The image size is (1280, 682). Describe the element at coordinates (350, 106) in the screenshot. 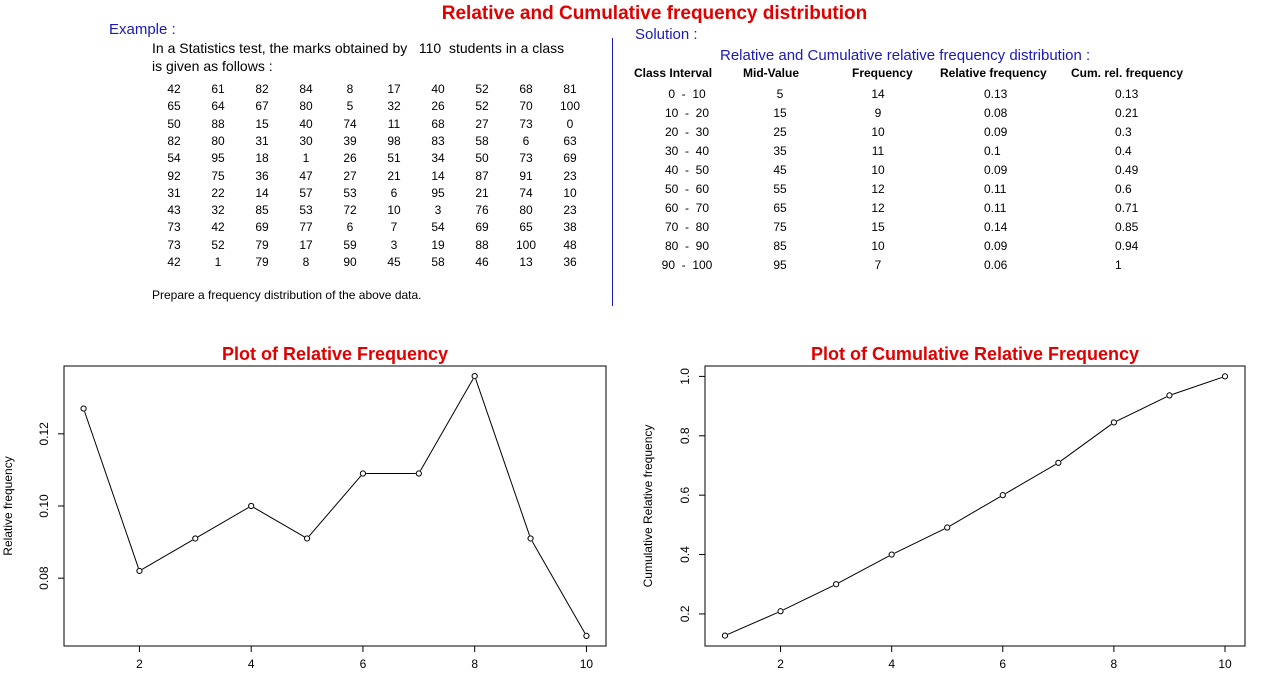

I see `data-cell: 5` at that location.